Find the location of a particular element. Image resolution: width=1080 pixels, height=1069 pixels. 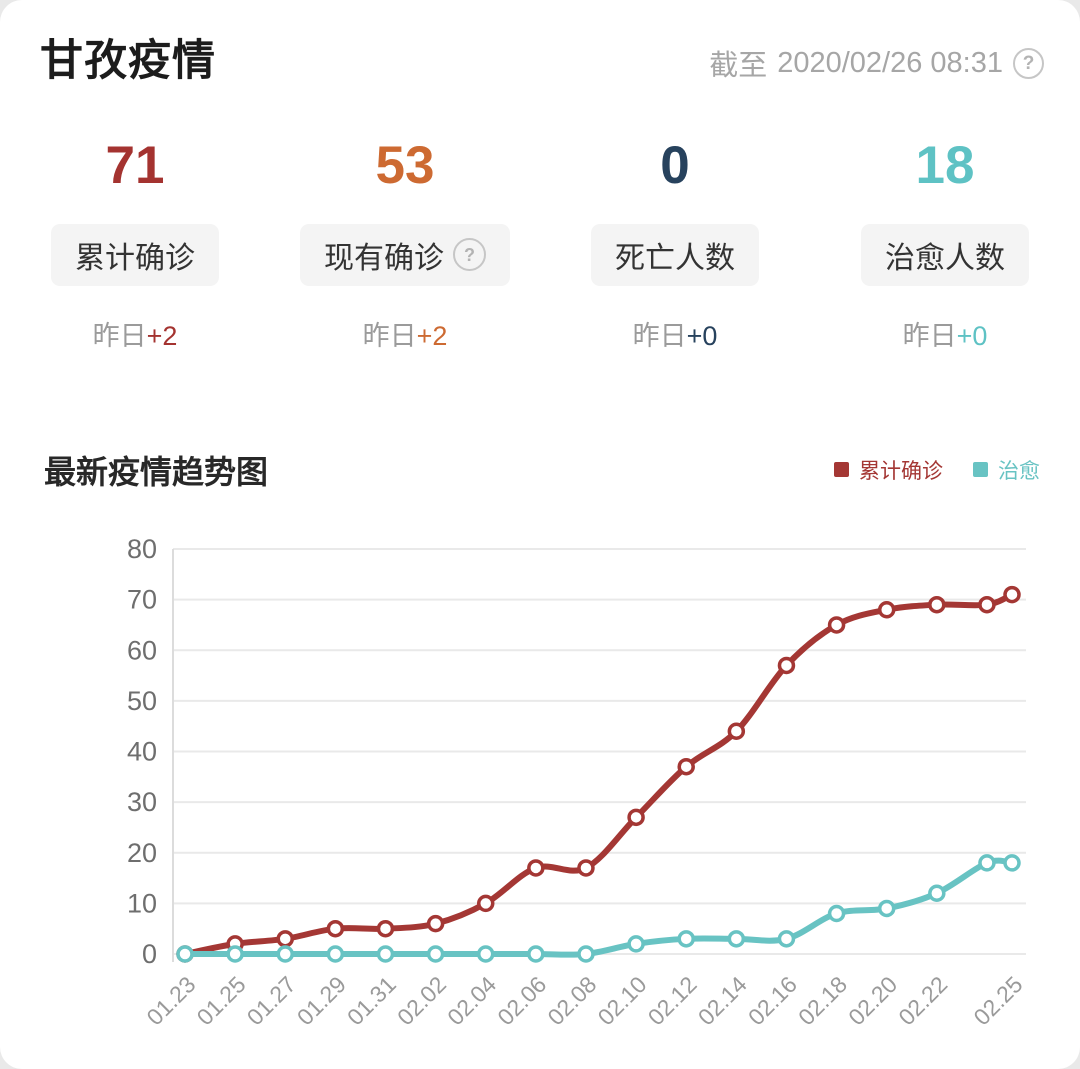

header: 甘孜疫情 截至 2020/02/26 08:31 ? is located at coordinates (540, 44).